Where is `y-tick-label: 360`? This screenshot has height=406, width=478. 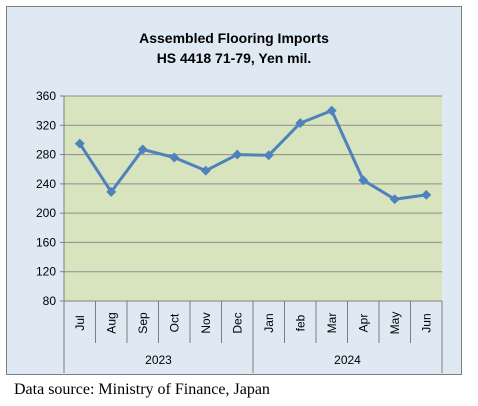
y-tick-label: 360 is located at coordinates (46, 96).